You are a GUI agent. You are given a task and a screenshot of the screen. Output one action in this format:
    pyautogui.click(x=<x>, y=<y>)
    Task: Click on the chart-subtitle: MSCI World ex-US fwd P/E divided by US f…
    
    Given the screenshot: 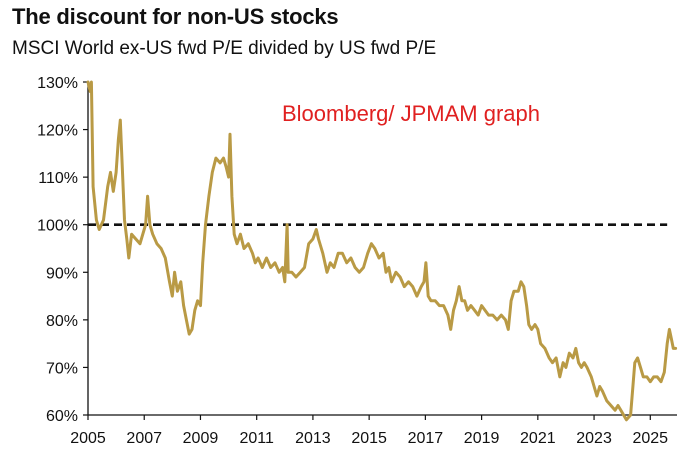 What is the action you would take?
    pyautogui.click(x=224, y=48)
    